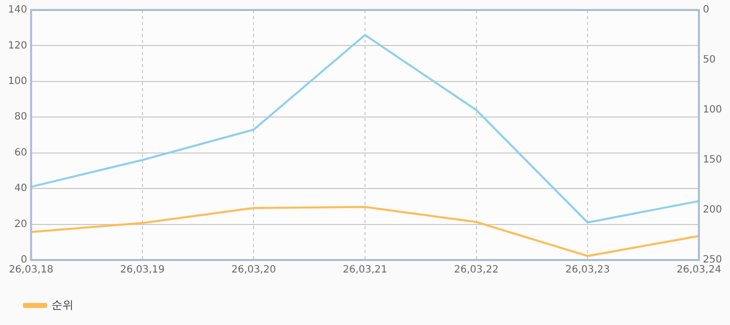 The height and width of the screenshot is (325, 730). I want to click on x-tick-label: 26,03,22, so click(476, 270).